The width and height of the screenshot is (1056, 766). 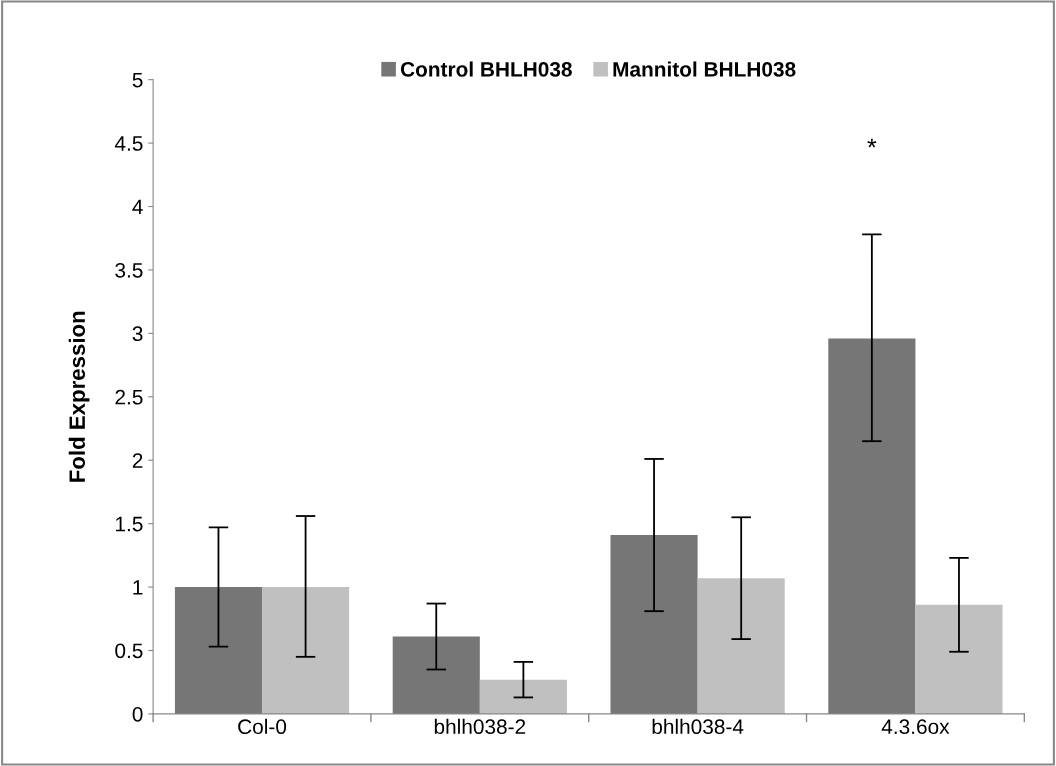 I want to click on y-tick-label: 4.5, so click(x=128, y=143).